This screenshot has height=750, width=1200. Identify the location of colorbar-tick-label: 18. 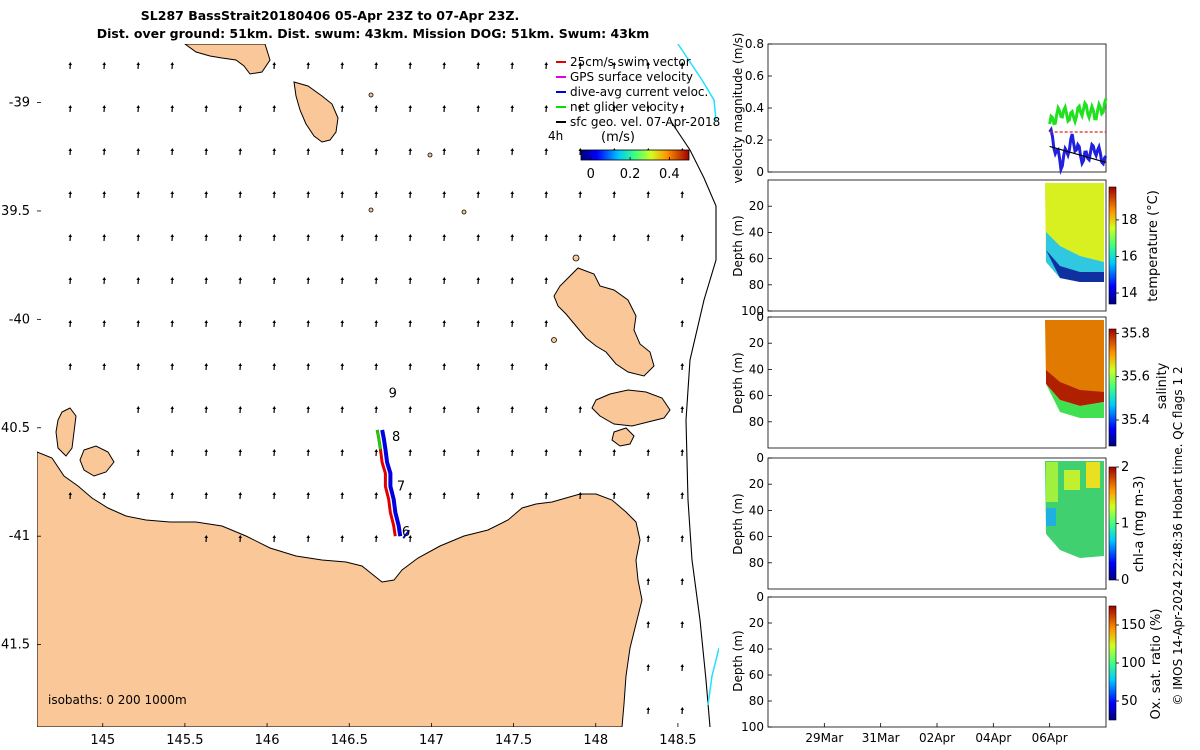
(1129, 220).